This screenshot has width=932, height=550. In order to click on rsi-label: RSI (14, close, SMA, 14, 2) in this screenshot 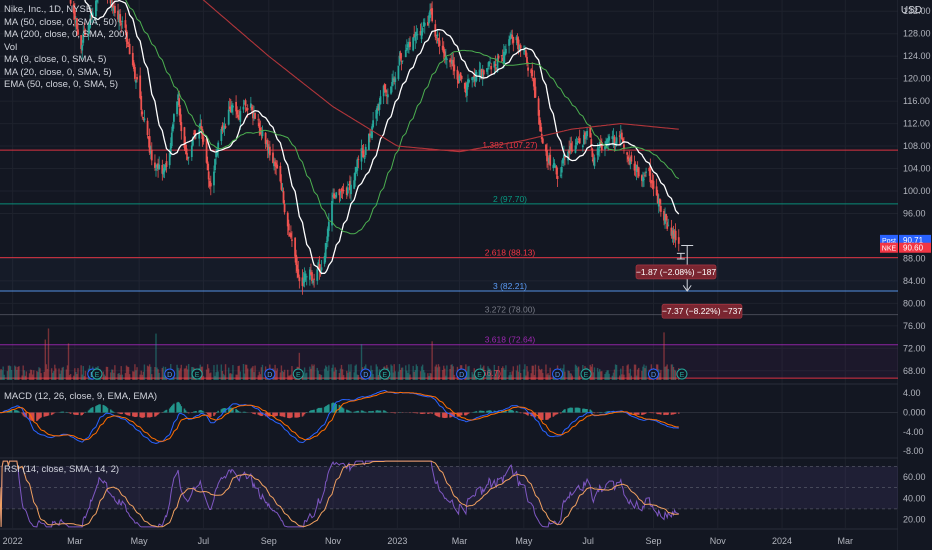, I will do `click(62, 469)`.